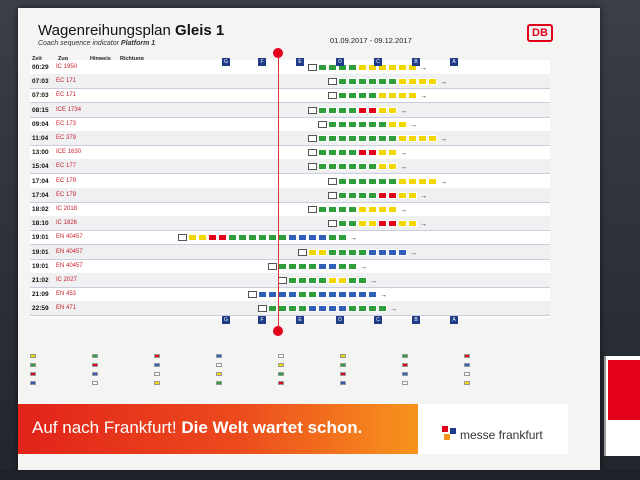 This screenshot has height=480, width=640. What do you see at coordinates (262, 62) in the screenshot?
I see `sector-label-top: F` at bounding box center [262, 62].